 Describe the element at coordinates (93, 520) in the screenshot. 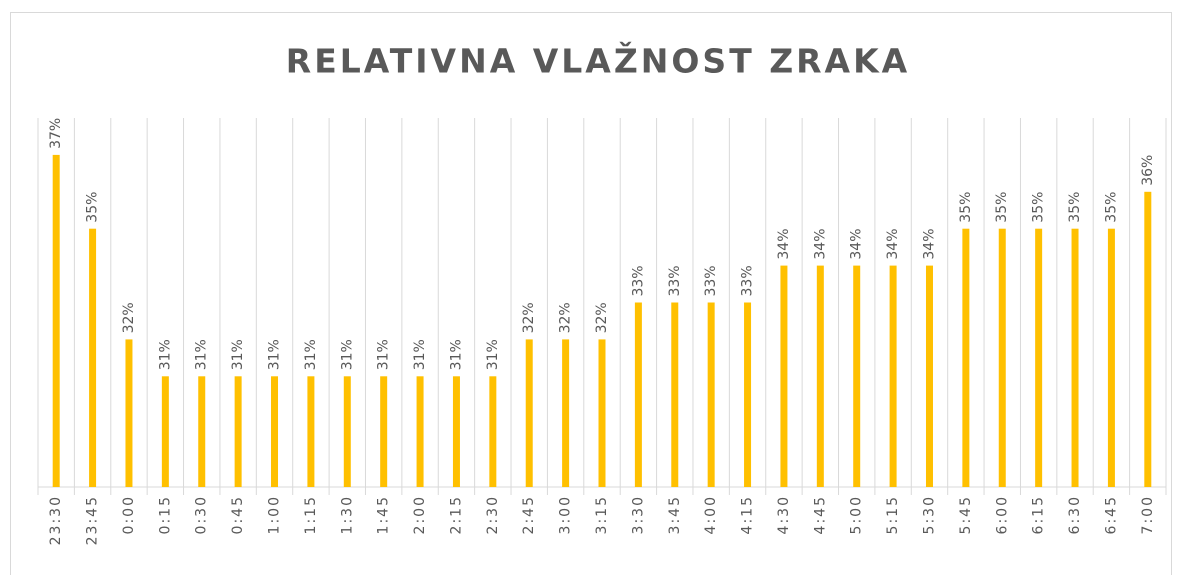

I see `x-tick-label: 23:45` at that location.